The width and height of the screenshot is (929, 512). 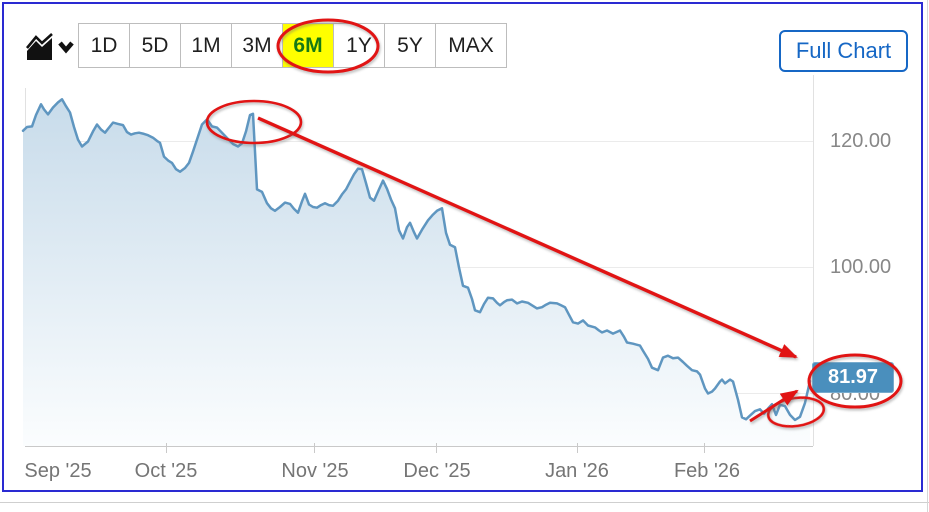 What do you see at coordinates (58, 471) in the screenshot?
I see `x-tick-sep: Sep '25` at bounding box center [58, 471].